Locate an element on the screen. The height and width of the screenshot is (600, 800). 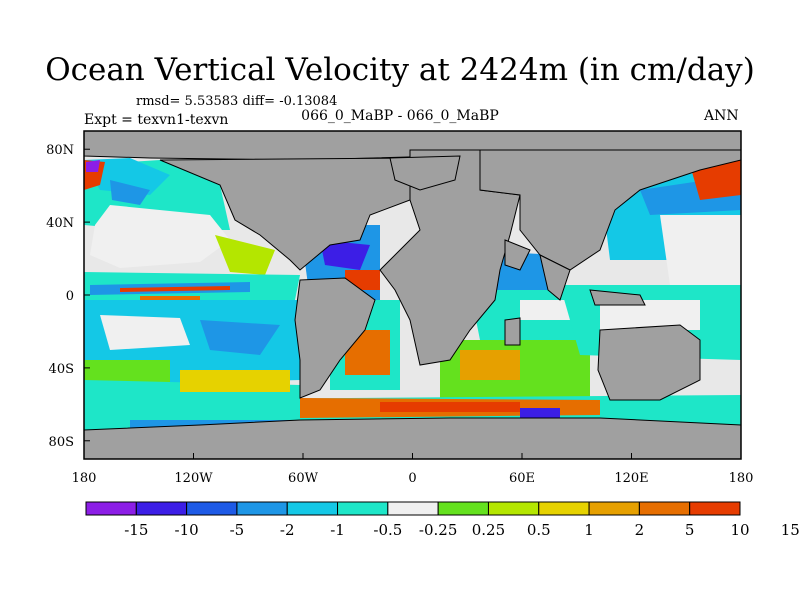
colorbar-label: 5 is located at coordinates (690, 530).